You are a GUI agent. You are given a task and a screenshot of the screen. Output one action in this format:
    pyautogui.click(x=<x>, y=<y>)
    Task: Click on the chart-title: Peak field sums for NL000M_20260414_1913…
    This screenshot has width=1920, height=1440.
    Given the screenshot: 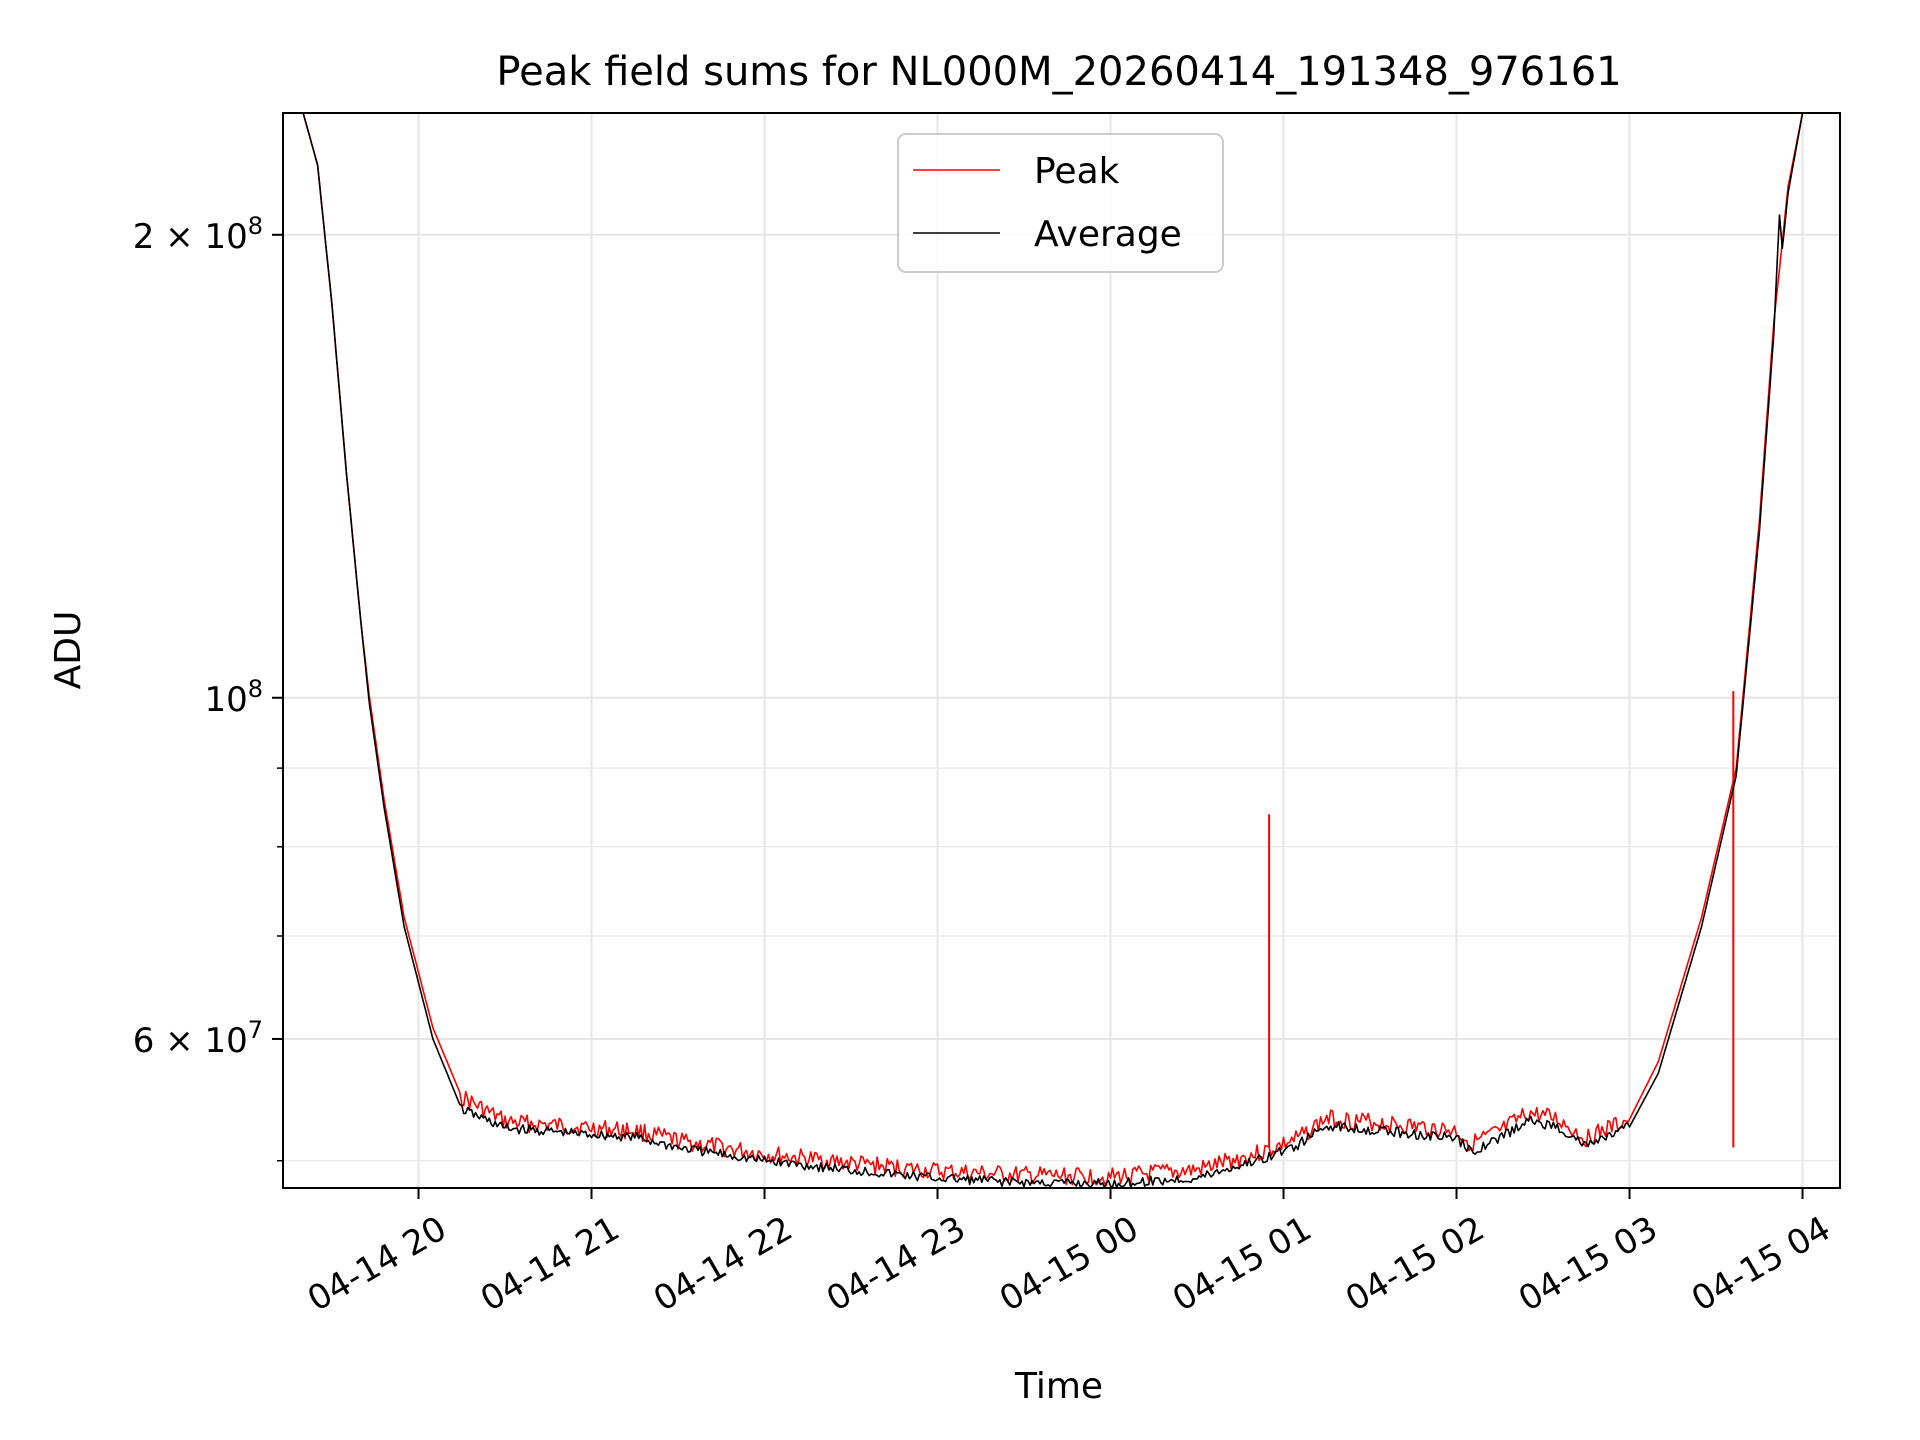 What is the action you would take?
    pyautogui.click(x=1058, y=72)
    